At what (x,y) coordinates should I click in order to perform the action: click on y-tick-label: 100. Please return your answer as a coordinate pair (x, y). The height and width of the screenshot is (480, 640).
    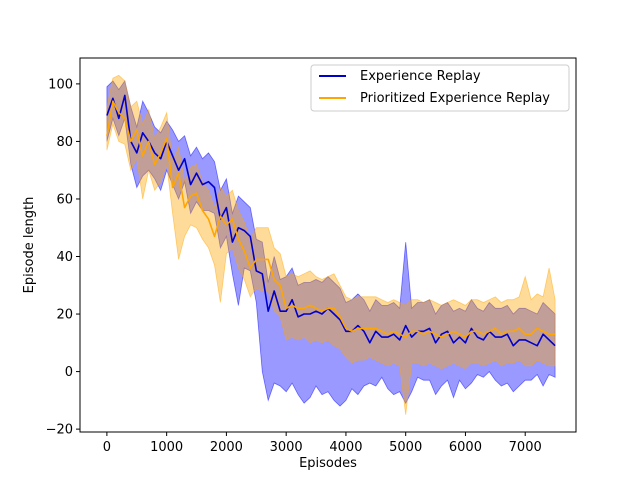
    Looking at the image, I should click on (60, 84).